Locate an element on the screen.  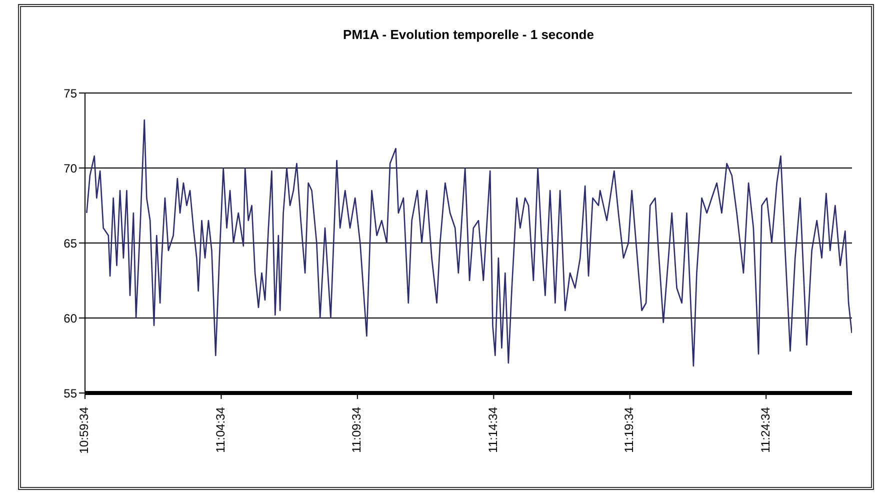
x-tick-label: 11:19:34 is located at coordinates (629, 429).